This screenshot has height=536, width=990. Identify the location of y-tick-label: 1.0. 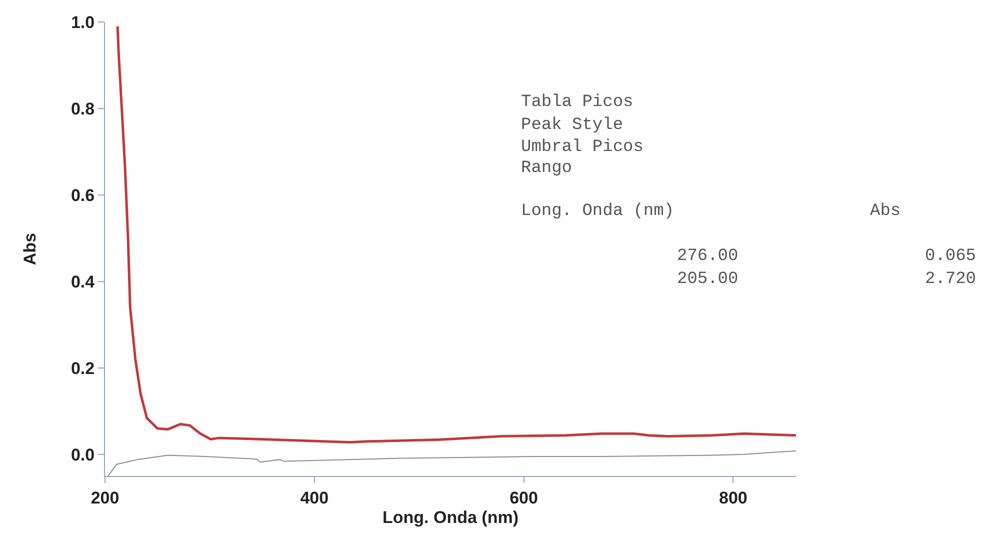
(82, 22).